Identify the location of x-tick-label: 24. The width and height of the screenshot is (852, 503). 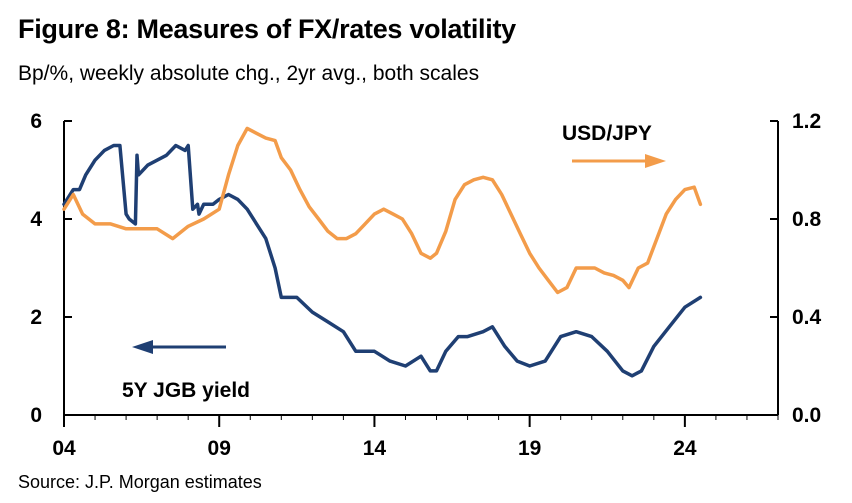
(685, 448).